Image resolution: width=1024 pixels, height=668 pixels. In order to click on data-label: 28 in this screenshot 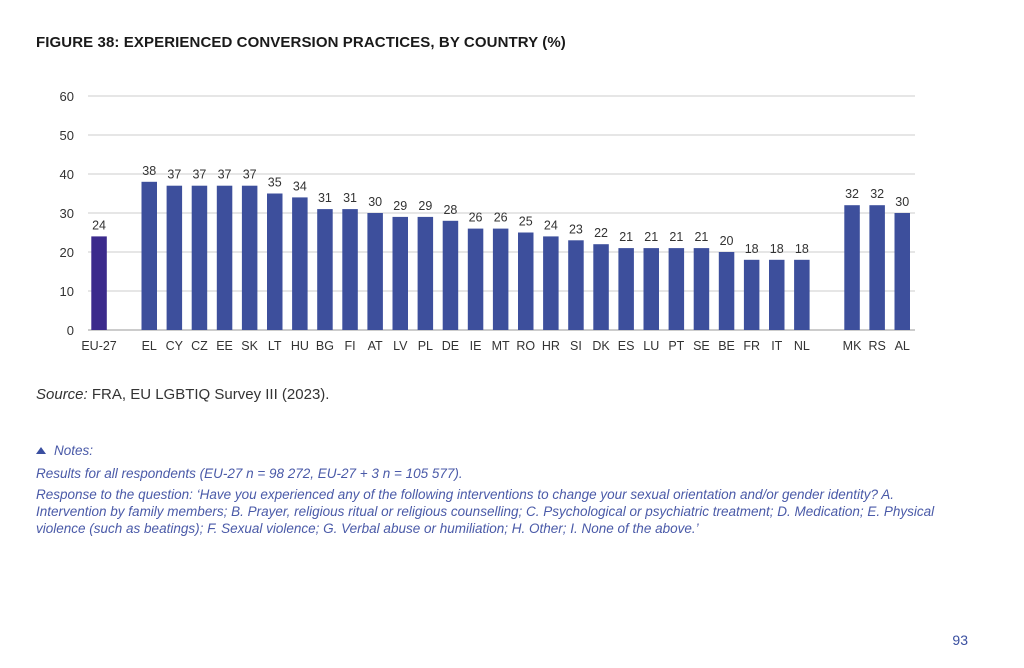, I will do `click(450, 210)`.